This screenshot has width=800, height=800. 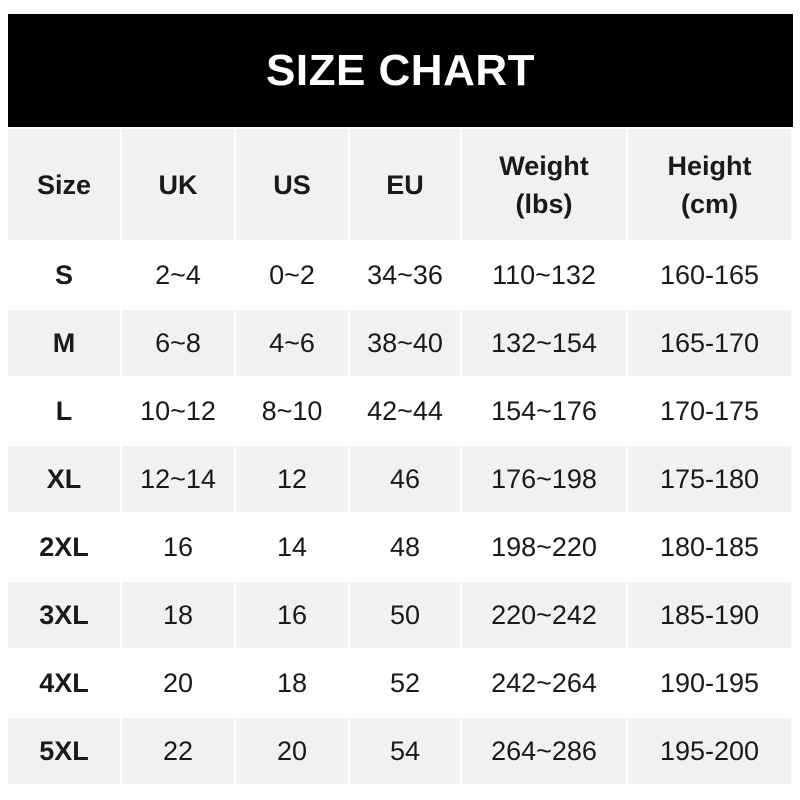 I want to click on cell-eu: 42~44, so click(x=405, y=411).